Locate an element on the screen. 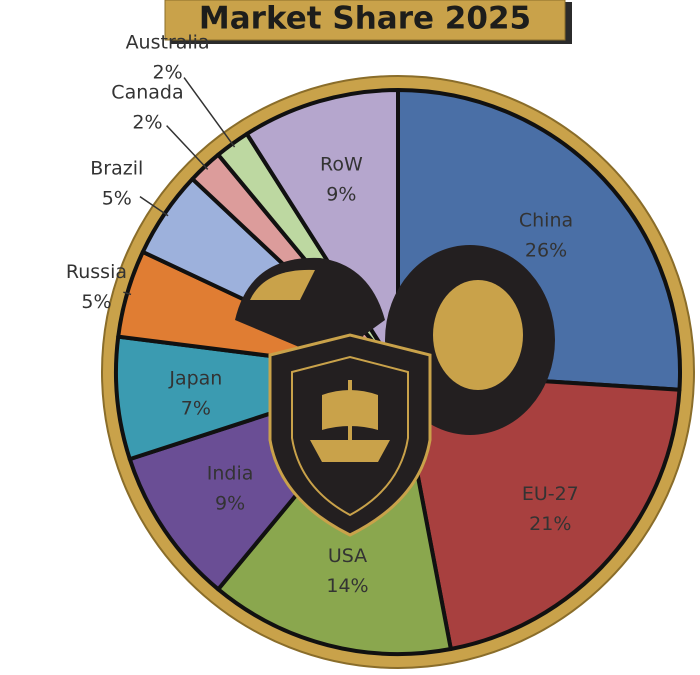 The width and height of the screenshot is (700, 675). slice-label: India is located at coordinates (230, 474).